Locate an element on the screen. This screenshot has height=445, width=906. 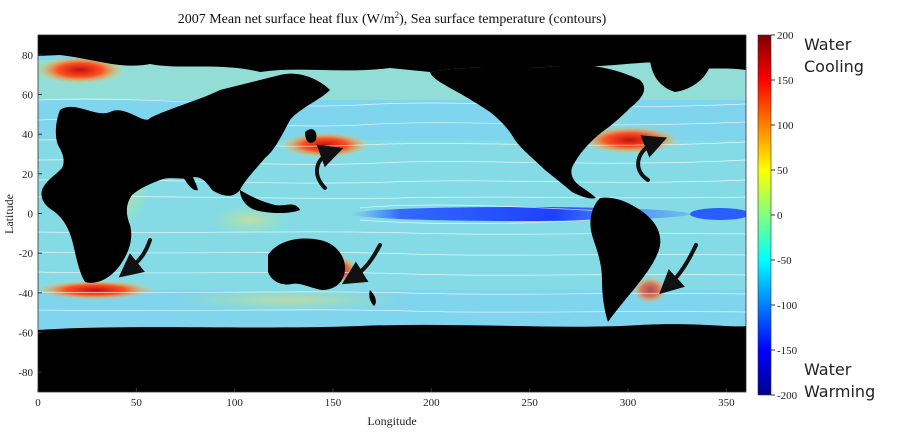
x-tick-label: 50 is located at coordinates (137, 403).